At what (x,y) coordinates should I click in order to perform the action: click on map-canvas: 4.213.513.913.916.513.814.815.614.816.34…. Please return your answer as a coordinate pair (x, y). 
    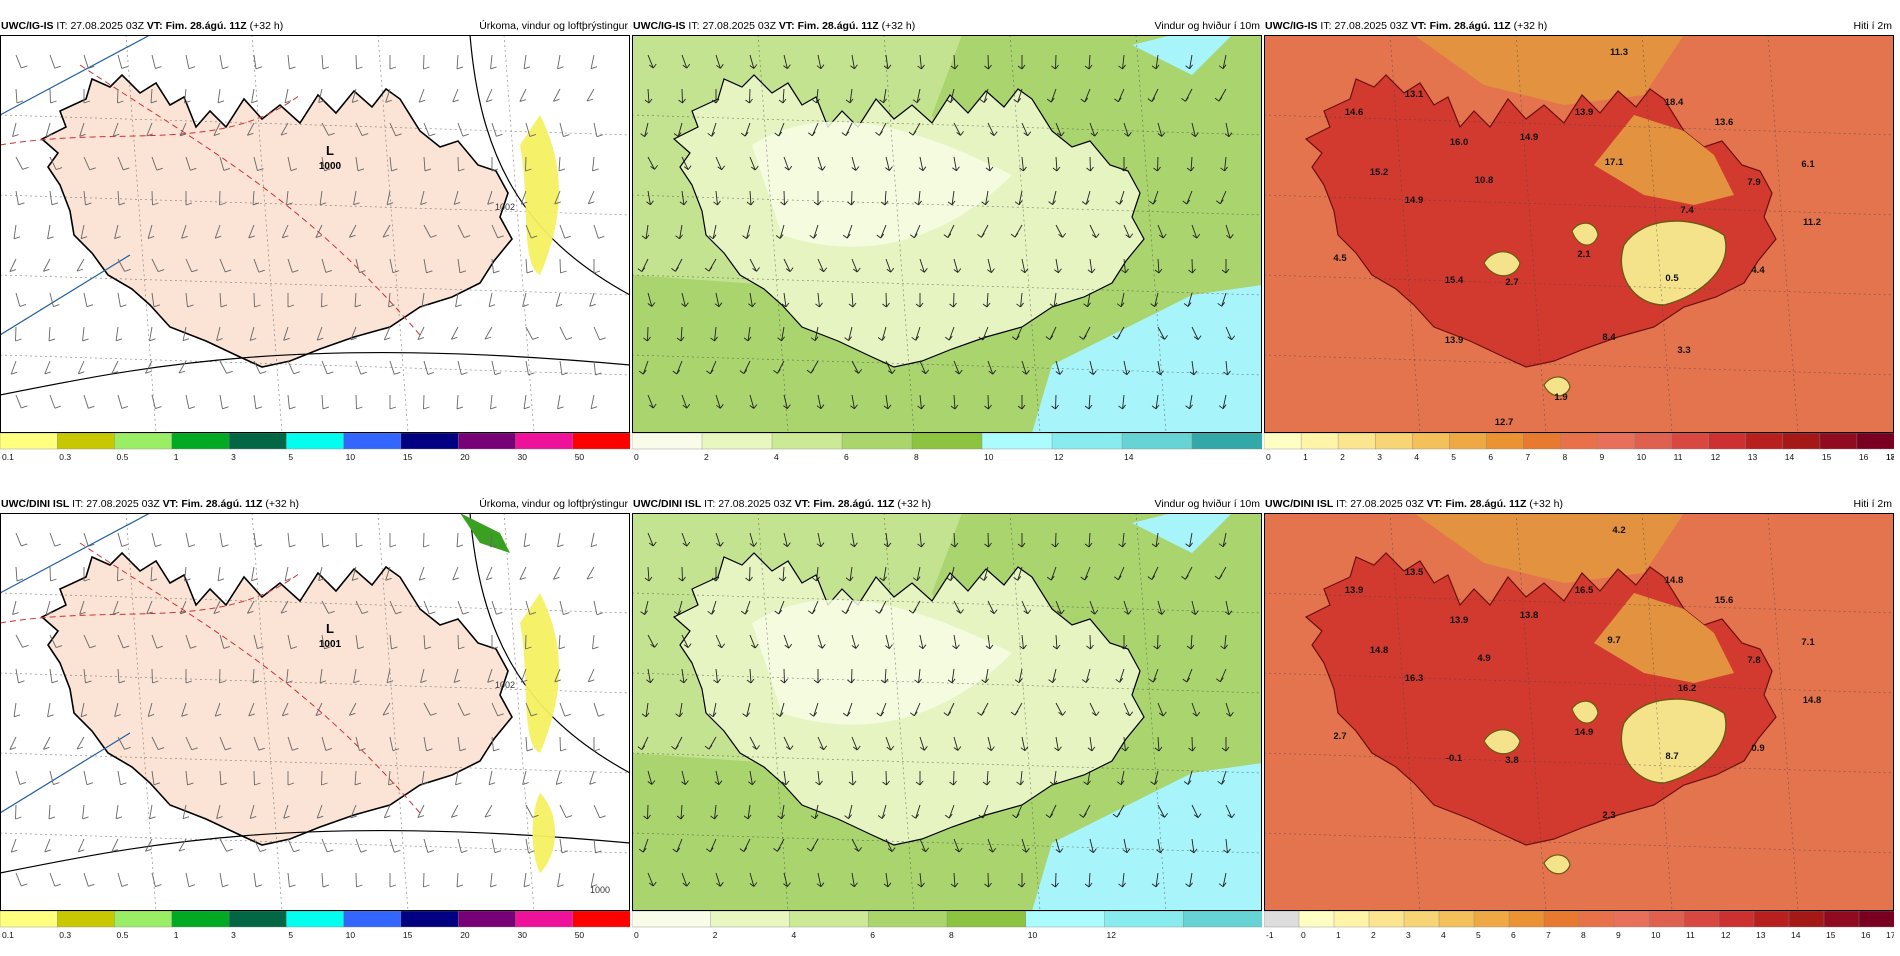
    Looking at the image, I should click on (1579, 712).